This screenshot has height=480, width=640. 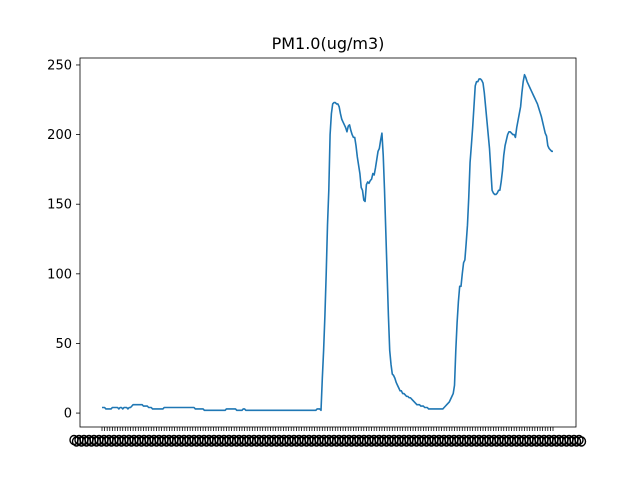 I want to click on y-tick-label: 150, so click(x=59, y=205).